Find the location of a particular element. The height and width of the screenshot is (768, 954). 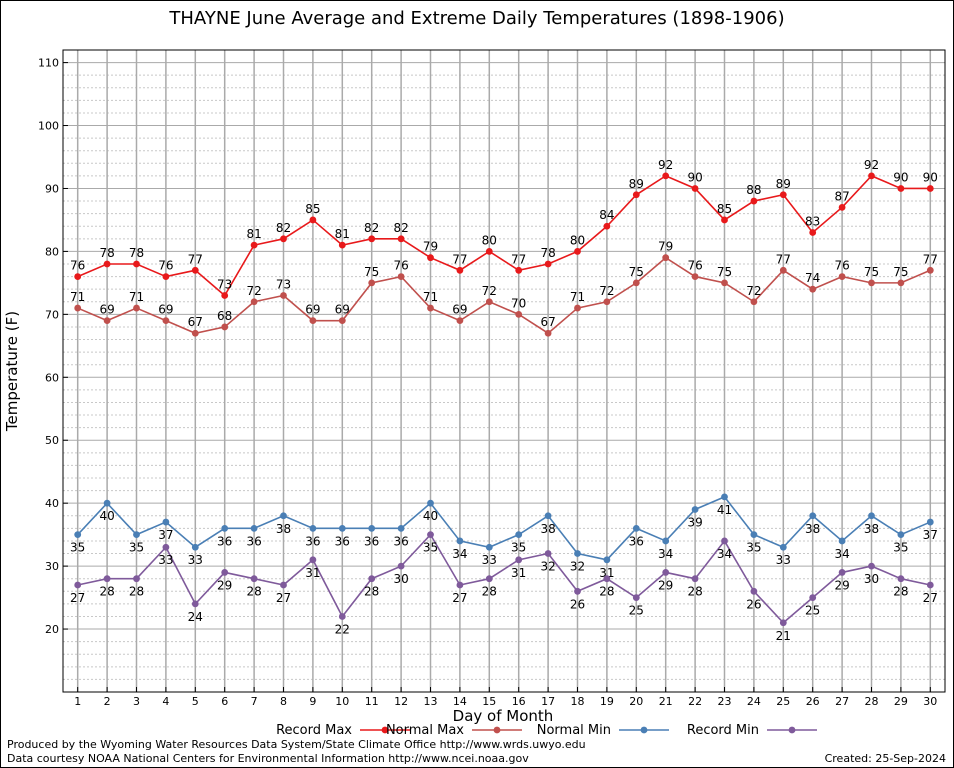

data-label: 79 is located at coordinates (665, 247).